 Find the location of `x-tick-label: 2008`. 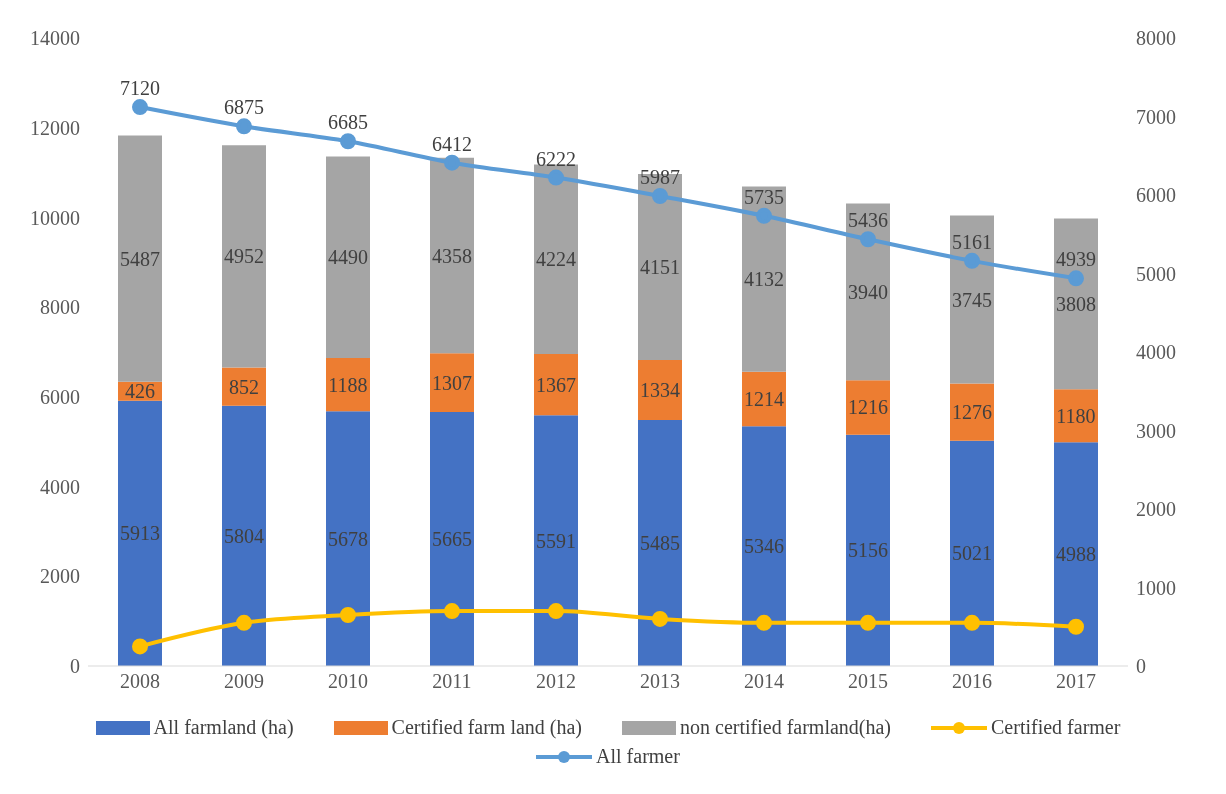

x-tick-label: 2008 is located at coordinates (140, 681).